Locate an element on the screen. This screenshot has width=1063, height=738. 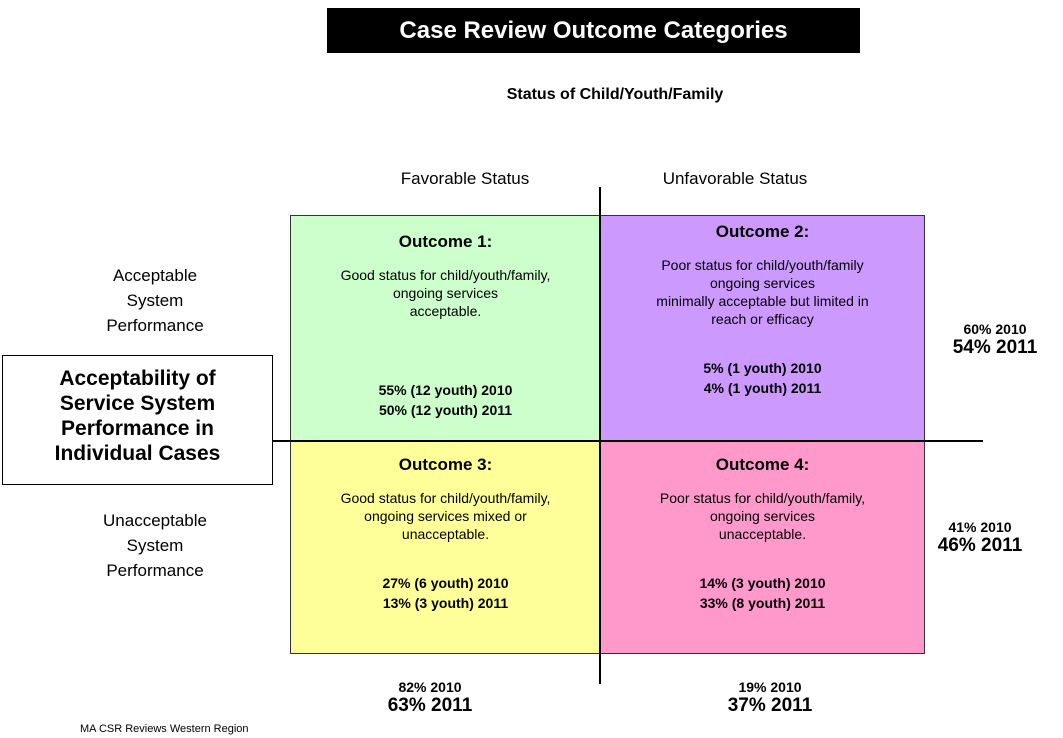
stat-line: 50% (12 youth) 2011 is located at coordinates (445, 410).